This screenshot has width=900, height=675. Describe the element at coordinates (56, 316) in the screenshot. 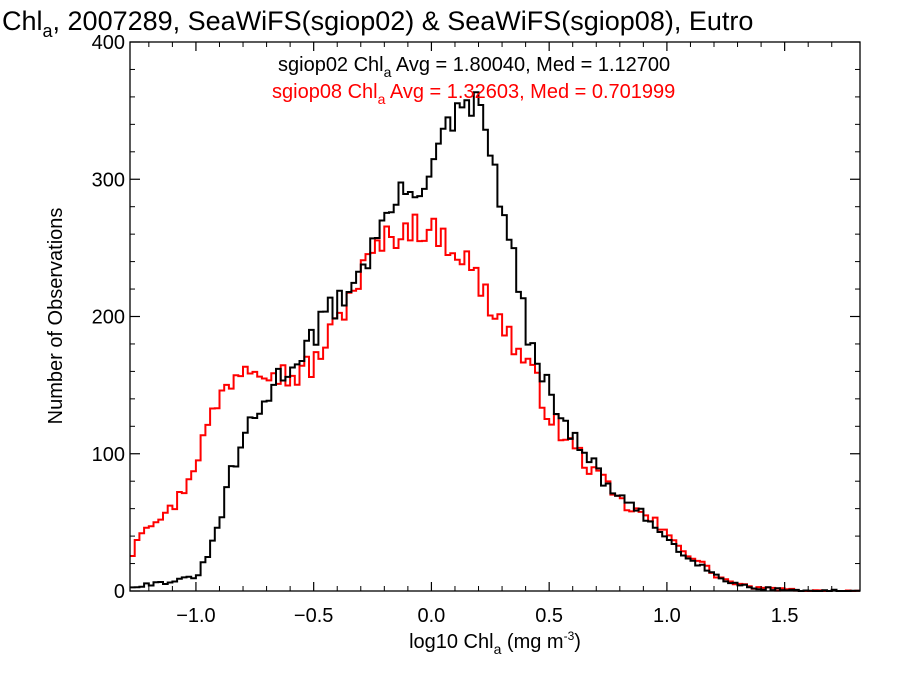

I see `y-axis-label: Number of Observations` at that location.